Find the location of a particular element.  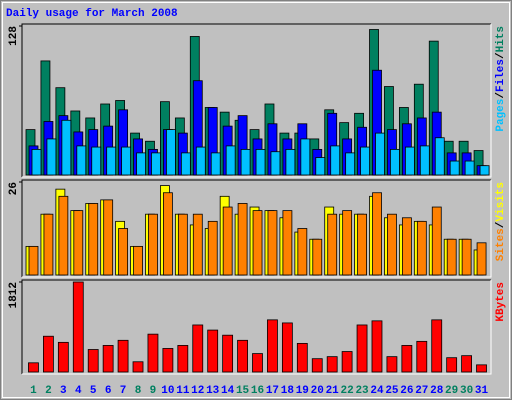

x-tick-label: 13 is located at coordinates (213, 391).